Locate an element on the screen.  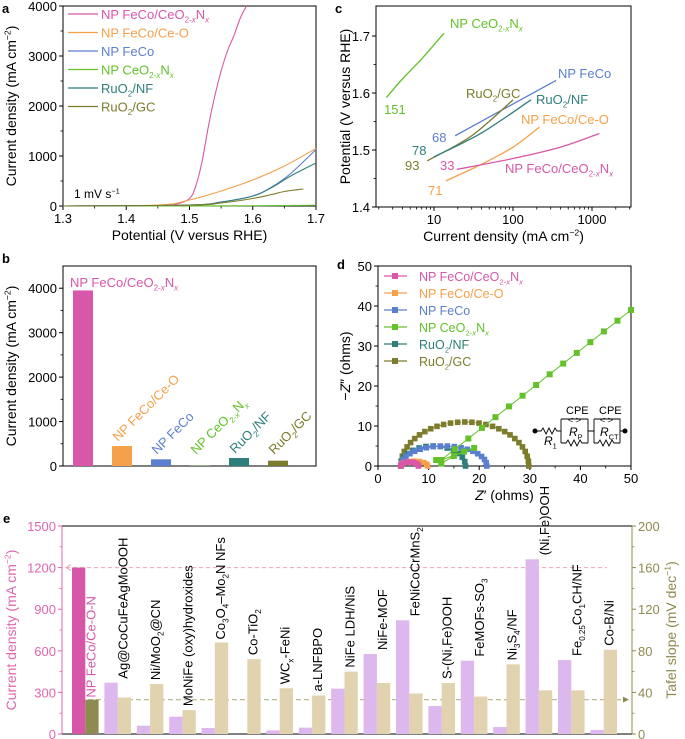
current-bar-a-lnfbpo is located at coordinates (305, 730).